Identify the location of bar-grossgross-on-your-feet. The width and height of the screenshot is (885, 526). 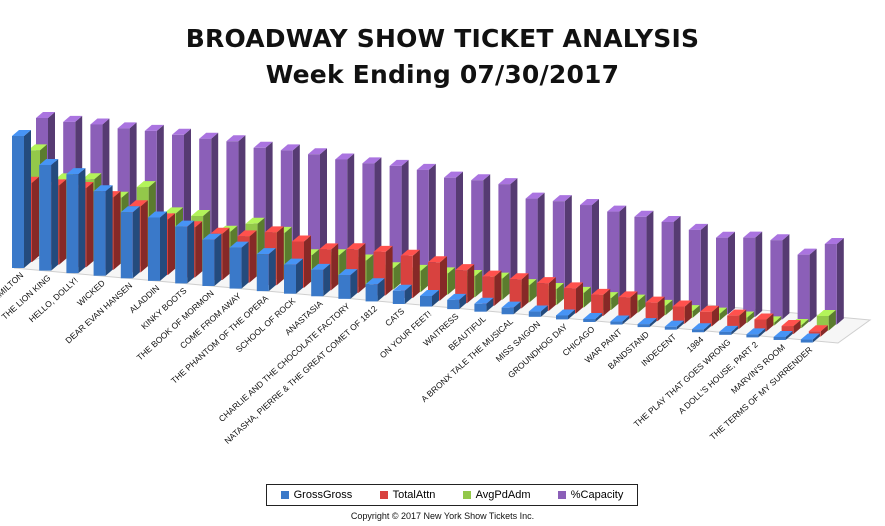
(429, 298).